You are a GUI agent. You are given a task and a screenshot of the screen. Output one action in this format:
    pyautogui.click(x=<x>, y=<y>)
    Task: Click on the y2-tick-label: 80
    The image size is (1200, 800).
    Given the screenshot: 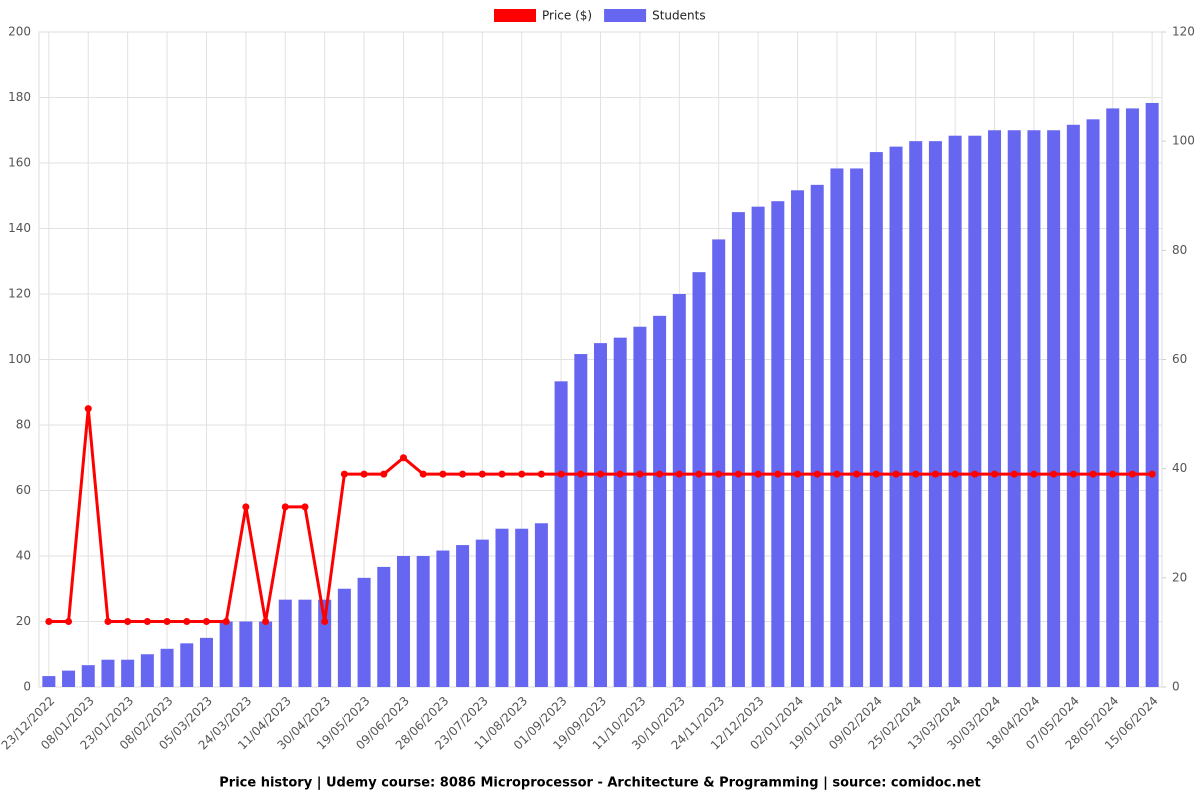 What is the action you would take?
    pyautogui.click(x=1179, y=250)
    